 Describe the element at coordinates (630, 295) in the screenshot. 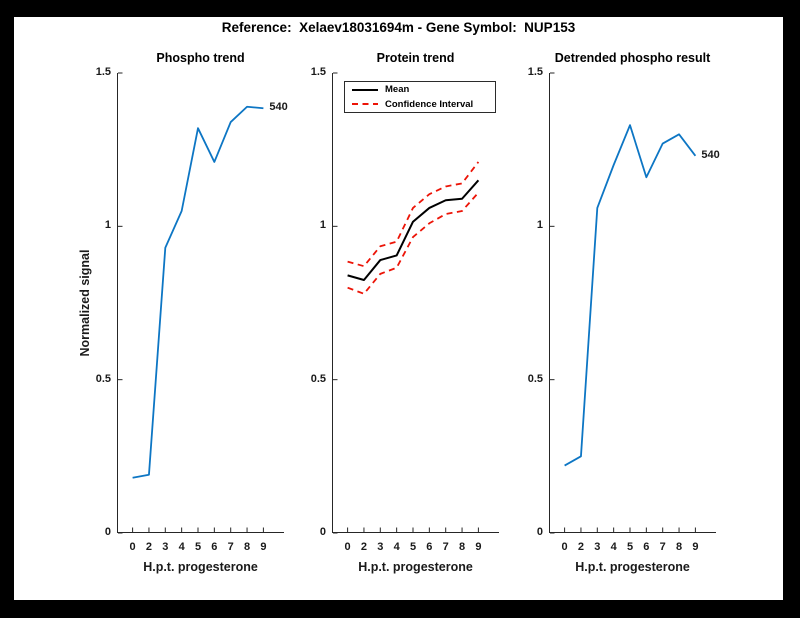

I see `detrended-phospho-line` at that location.